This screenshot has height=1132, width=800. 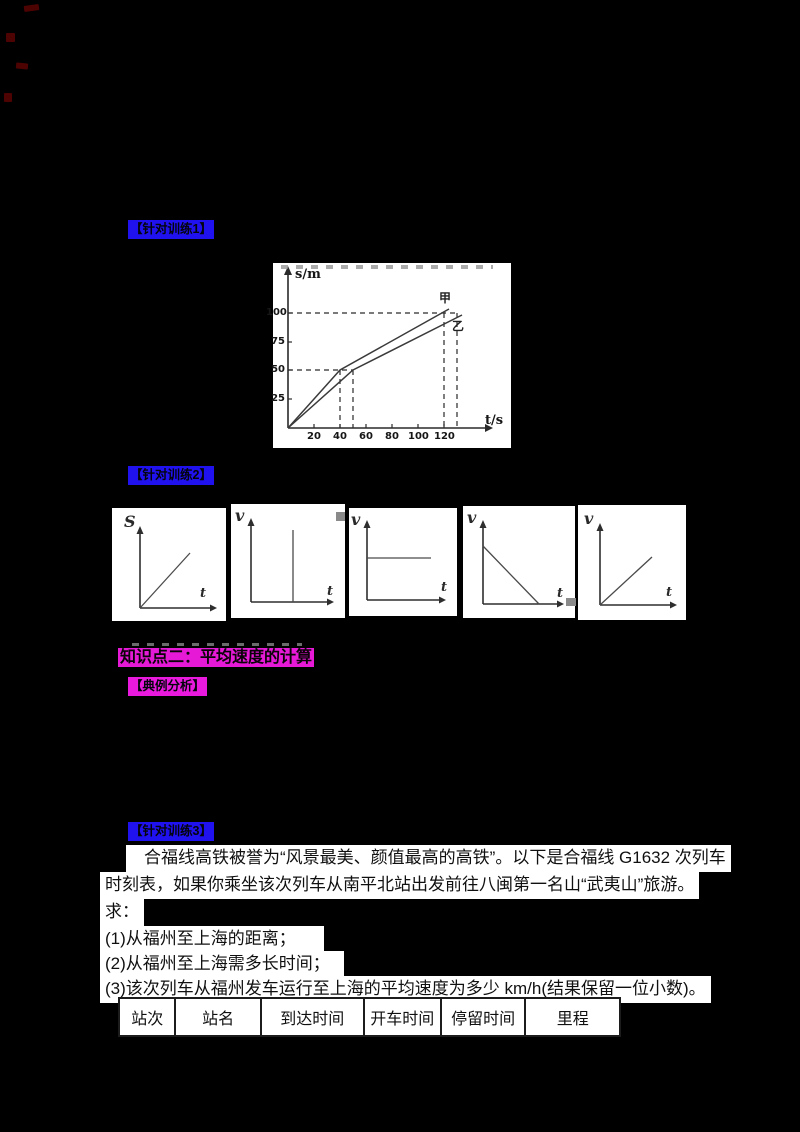 I want to click on problem-text-line2: 时刻表，如果你乘坐该次列车从南平北站出发前往八闽第一名山“武夷山”旅游。, so click(x=400, y=885).